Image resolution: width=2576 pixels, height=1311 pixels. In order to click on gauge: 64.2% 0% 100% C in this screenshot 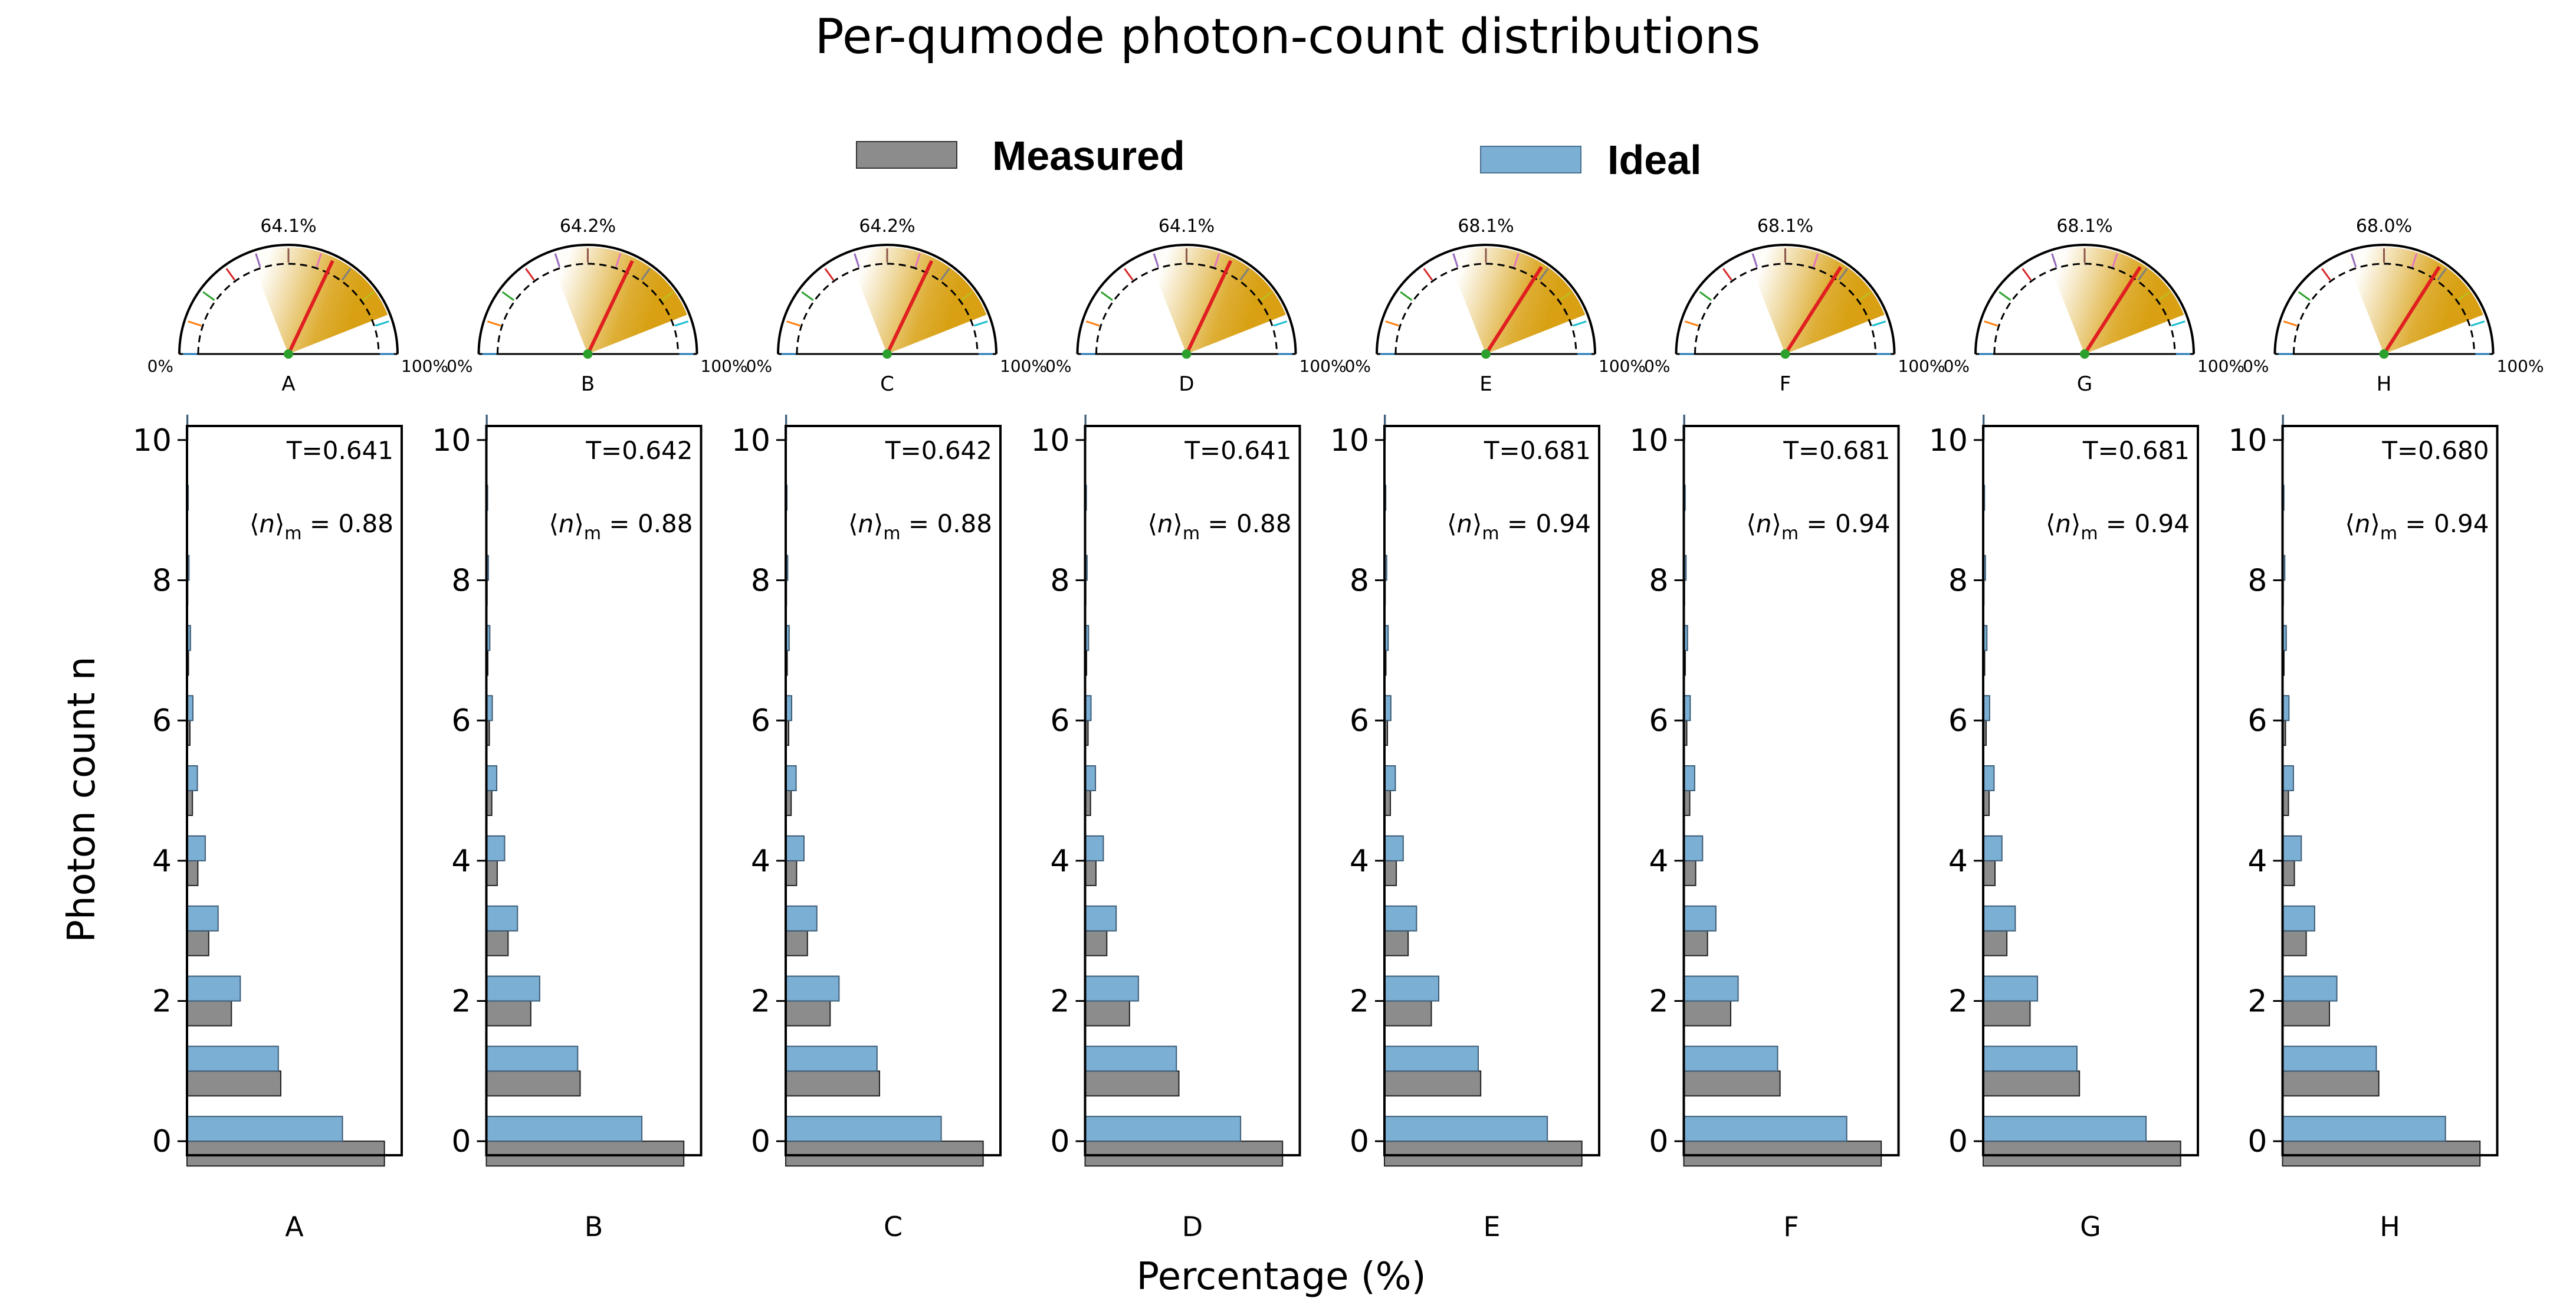, I will do `click(896, 306)`.